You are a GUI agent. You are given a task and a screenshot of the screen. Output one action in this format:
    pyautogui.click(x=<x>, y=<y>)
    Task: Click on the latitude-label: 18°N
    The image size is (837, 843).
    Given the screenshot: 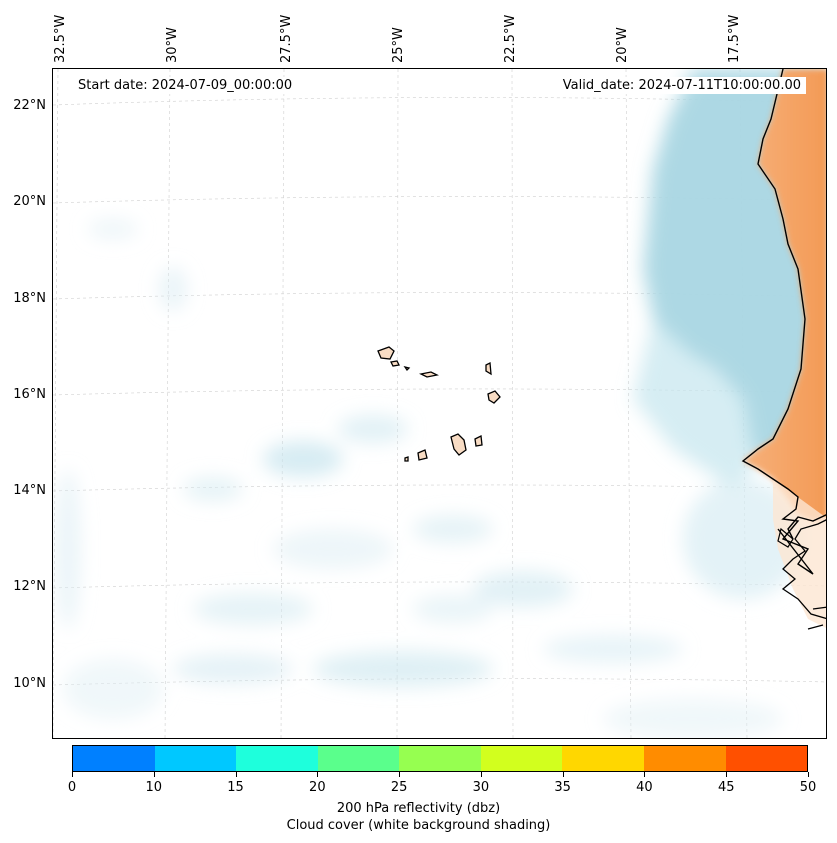 What is the action you would take?
    pyautogui.click(x=29, y=298)
    